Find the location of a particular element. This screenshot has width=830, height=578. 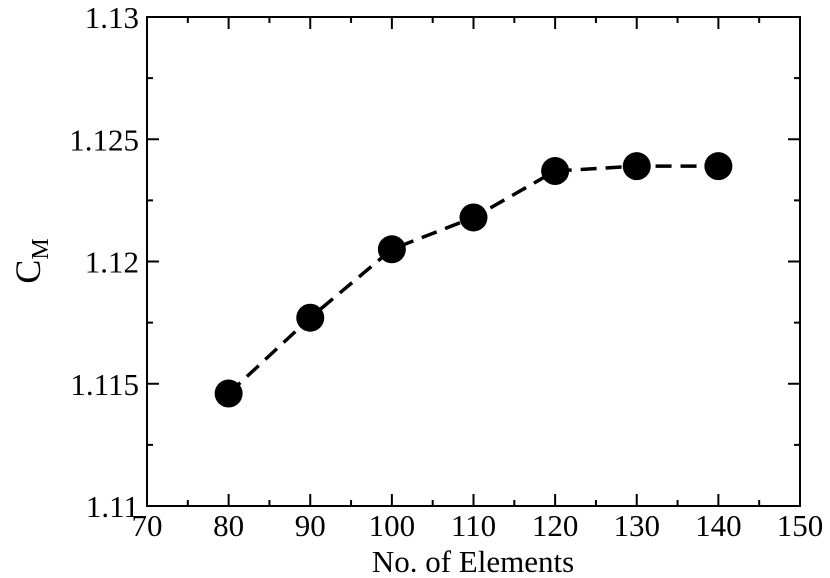

y-axis-label-sub: M is located at coordinates (41, 248).